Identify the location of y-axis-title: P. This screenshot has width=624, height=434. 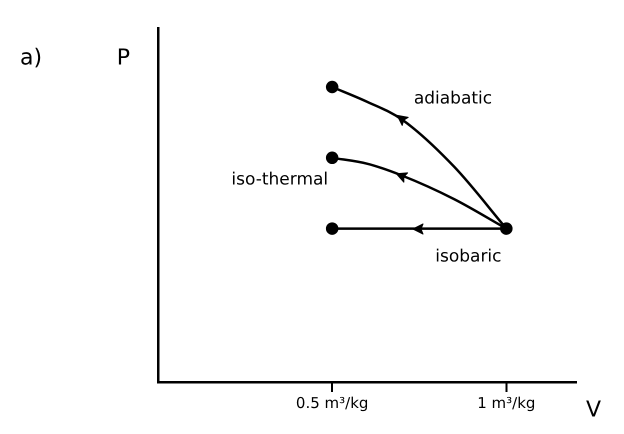
(123, 58).